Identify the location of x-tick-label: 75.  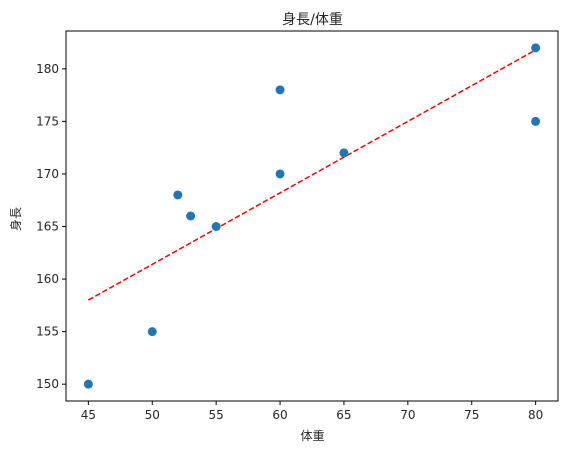
(471, 415).